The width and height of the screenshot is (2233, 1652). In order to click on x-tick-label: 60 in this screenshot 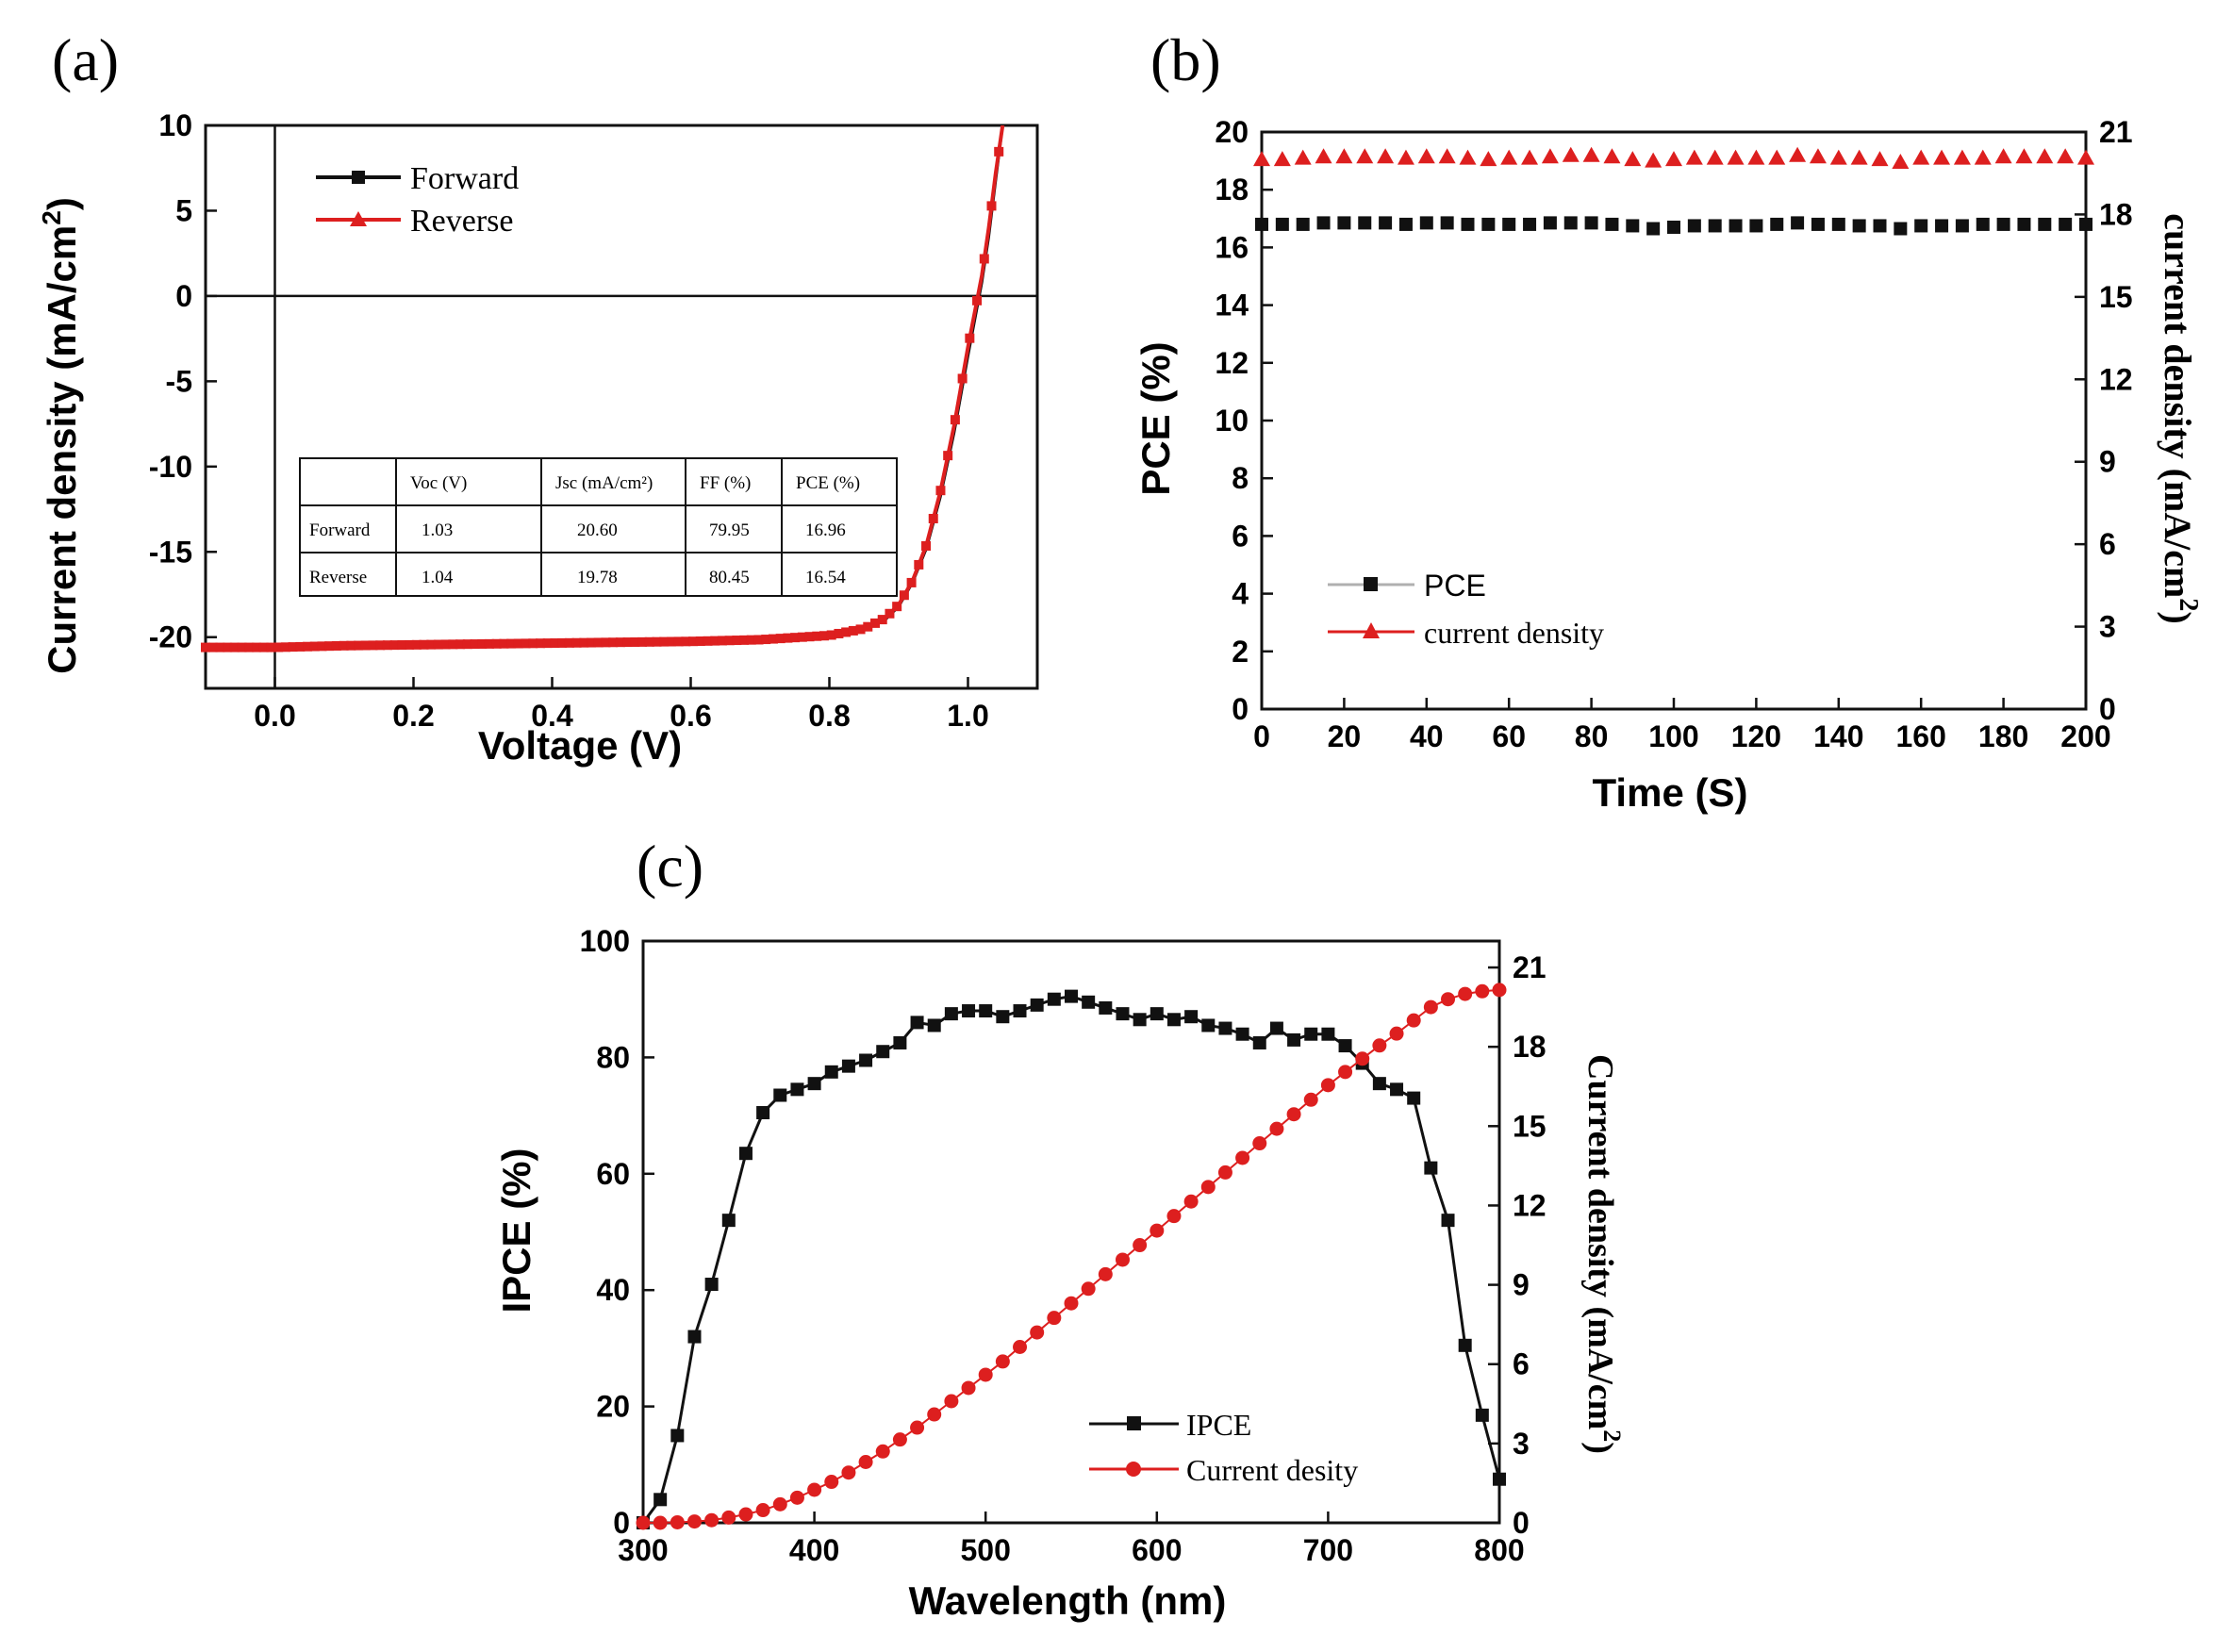, I will do `click(1509, 736)`.